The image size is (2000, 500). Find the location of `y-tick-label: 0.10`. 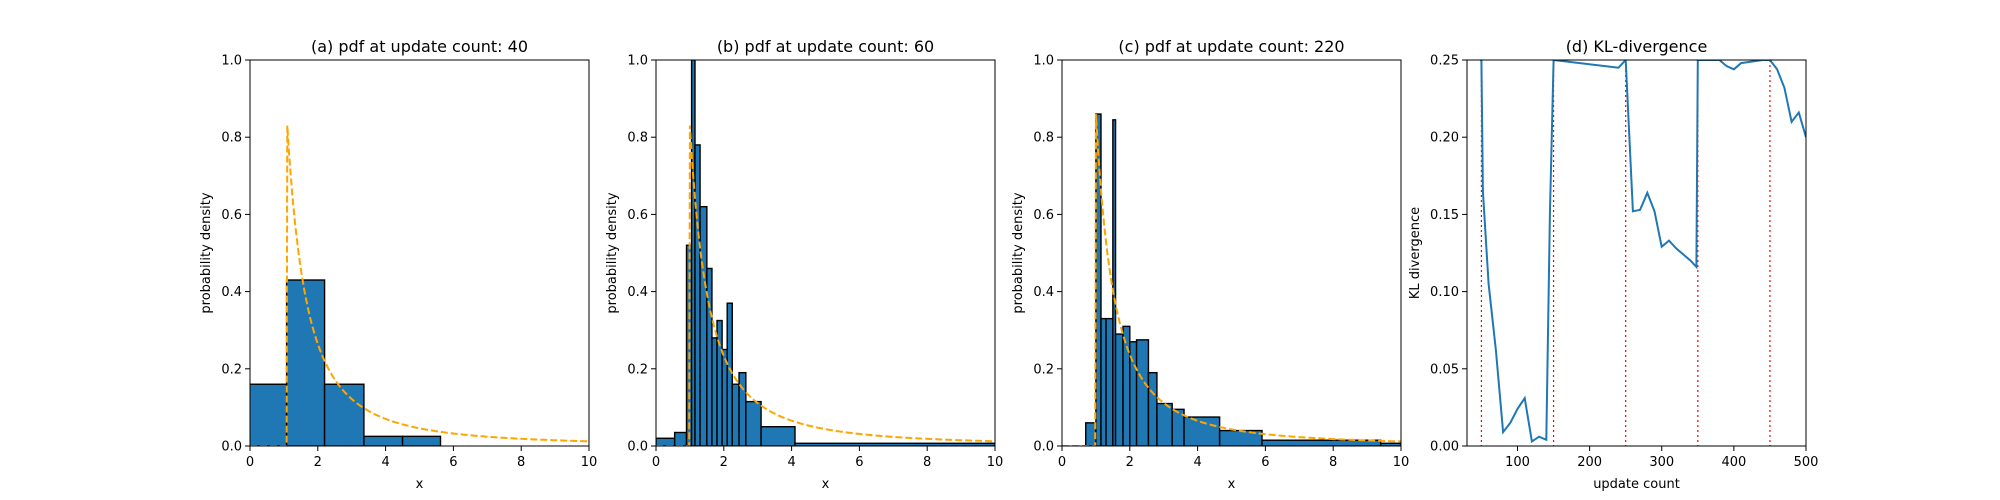

y-tick-label: 0.10 is located at coordinates (1444, 292).